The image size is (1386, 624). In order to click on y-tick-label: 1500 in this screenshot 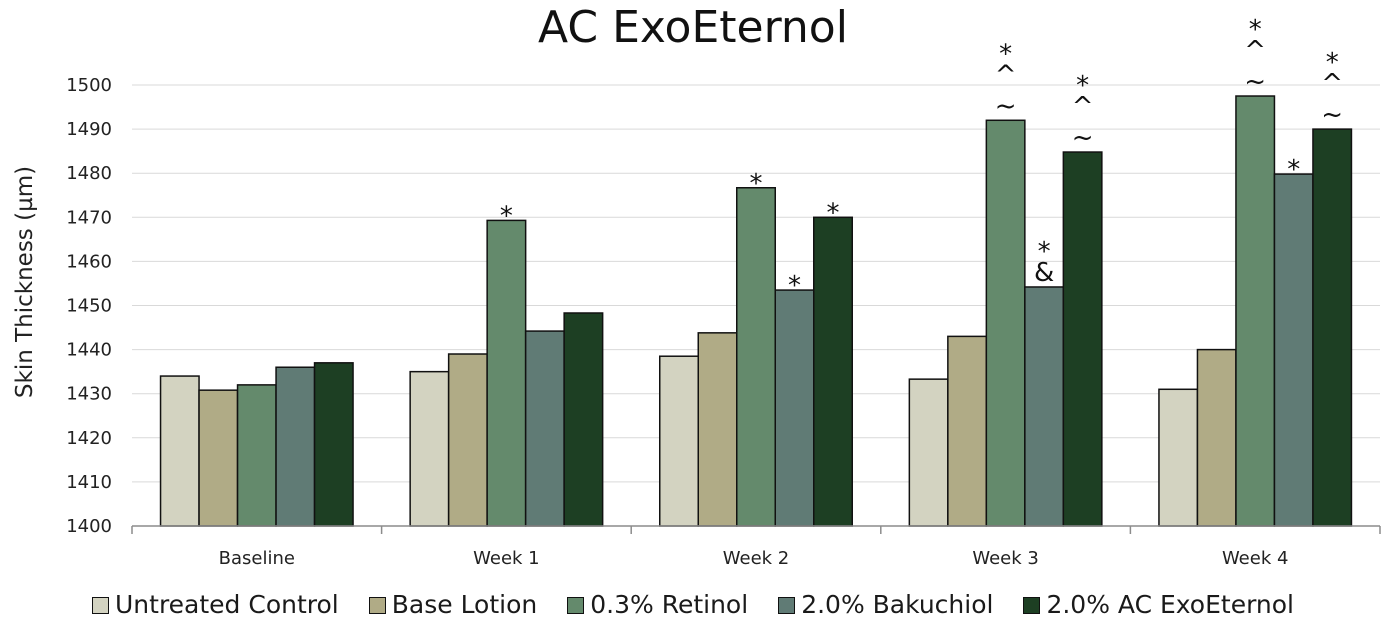, I will do `click(89, 85)`.